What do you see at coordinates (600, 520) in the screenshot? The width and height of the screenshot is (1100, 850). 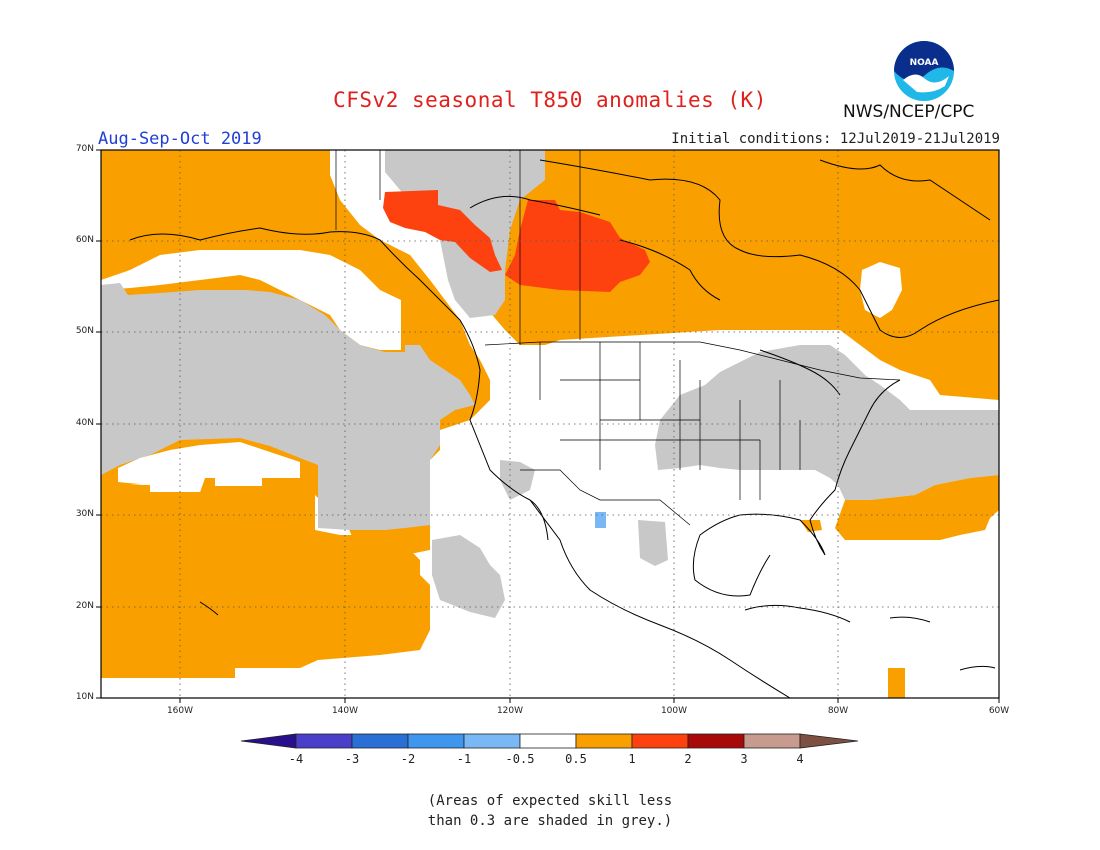 I see `cool-anomaly-spot` at bounding box center [600, 520].